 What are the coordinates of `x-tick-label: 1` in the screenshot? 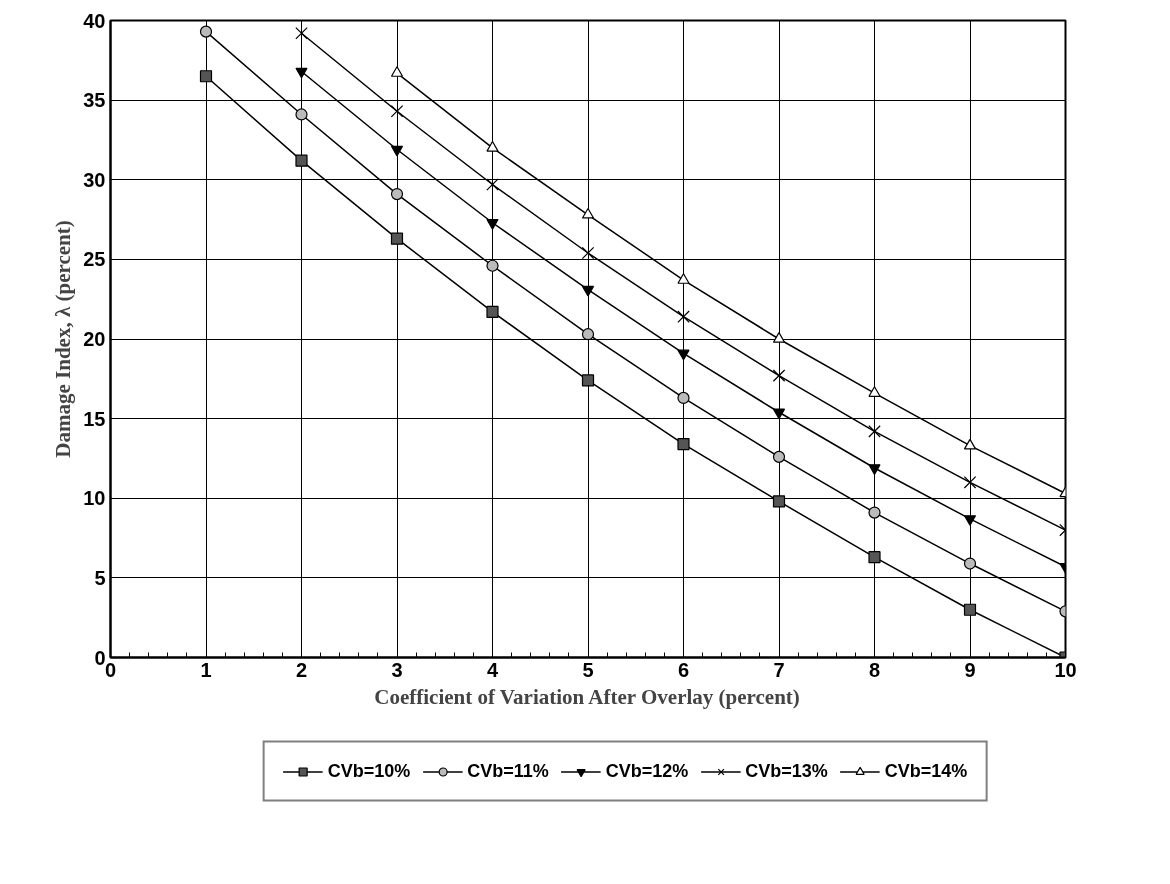 It's located at (206, 669).